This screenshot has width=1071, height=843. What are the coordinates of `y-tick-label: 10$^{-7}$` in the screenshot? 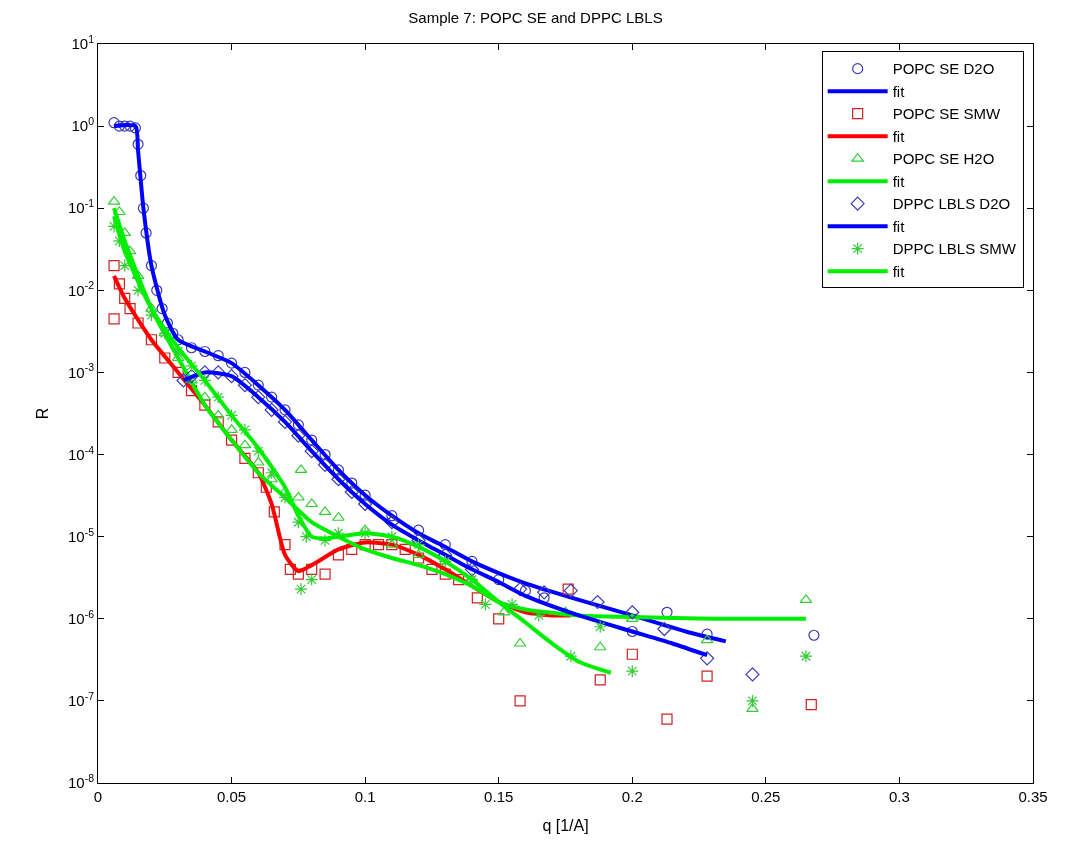 It's located at (81, 699).